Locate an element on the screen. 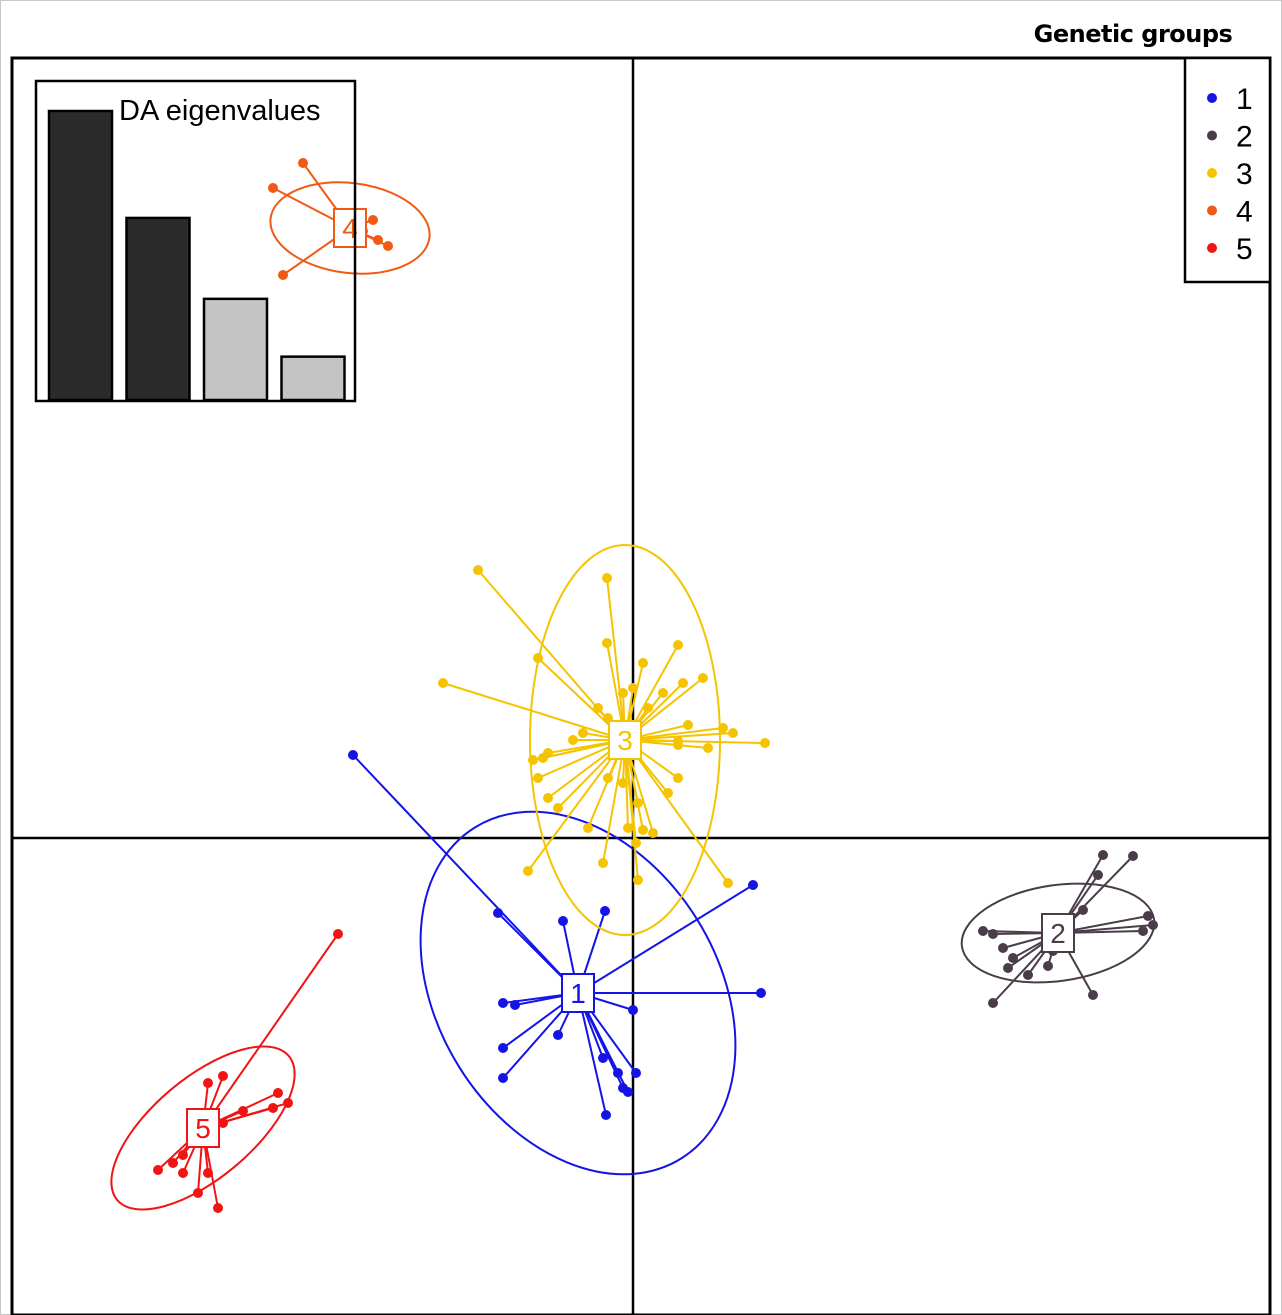  legend-label-3: 3 is located at coordinates (1244, 174).